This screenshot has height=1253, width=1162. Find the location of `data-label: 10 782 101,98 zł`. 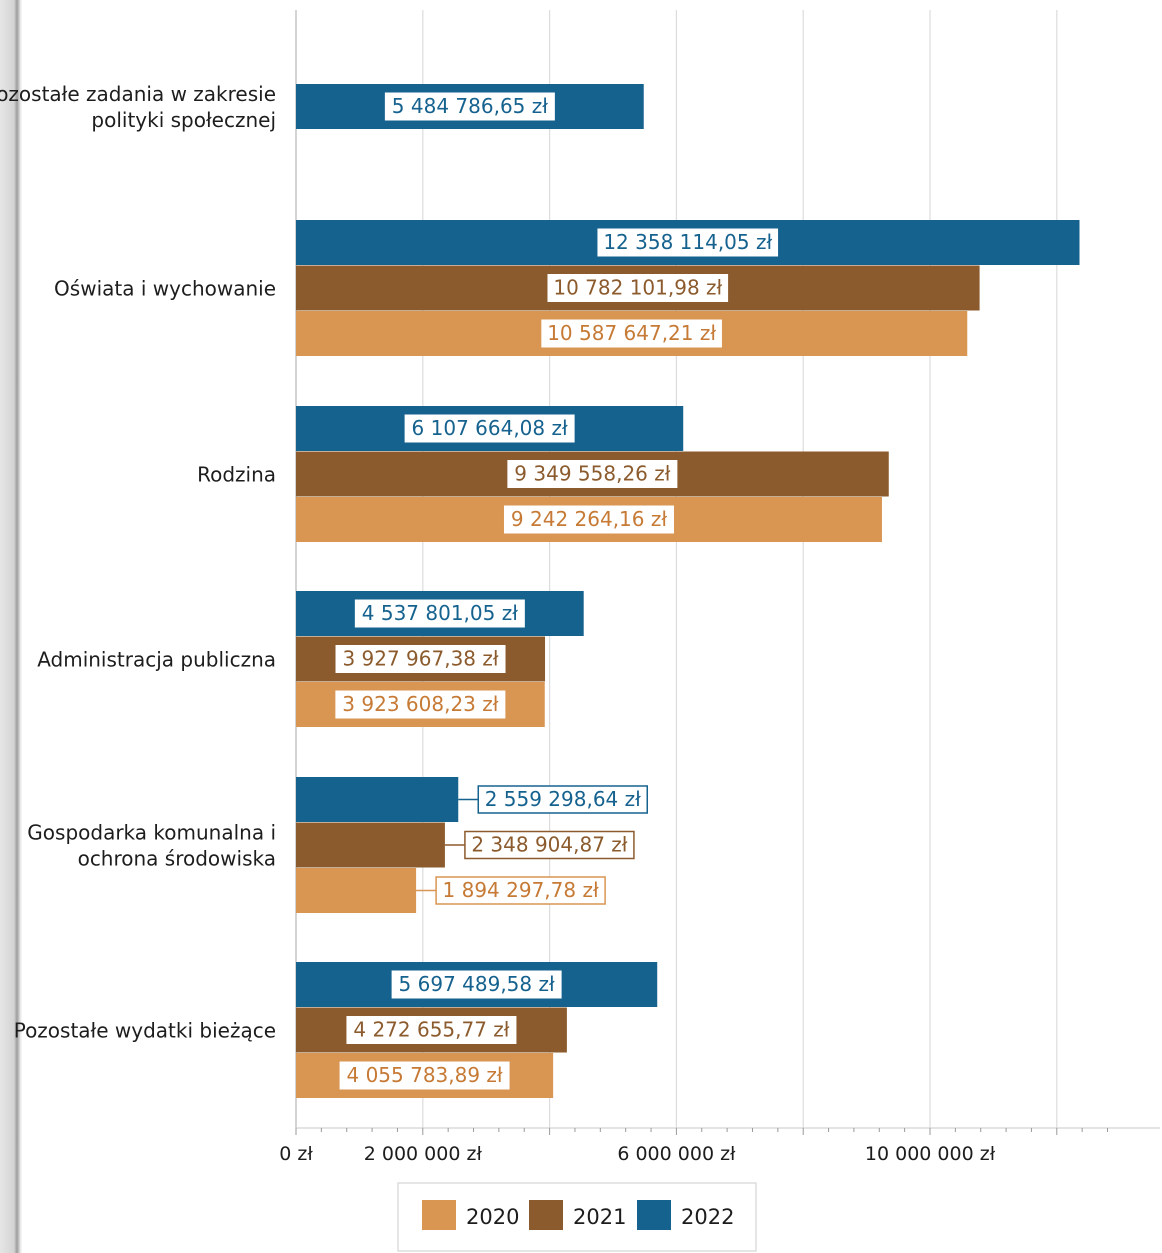

data-label: 10 782 101,98 zł is located at coordinates (637, 288).